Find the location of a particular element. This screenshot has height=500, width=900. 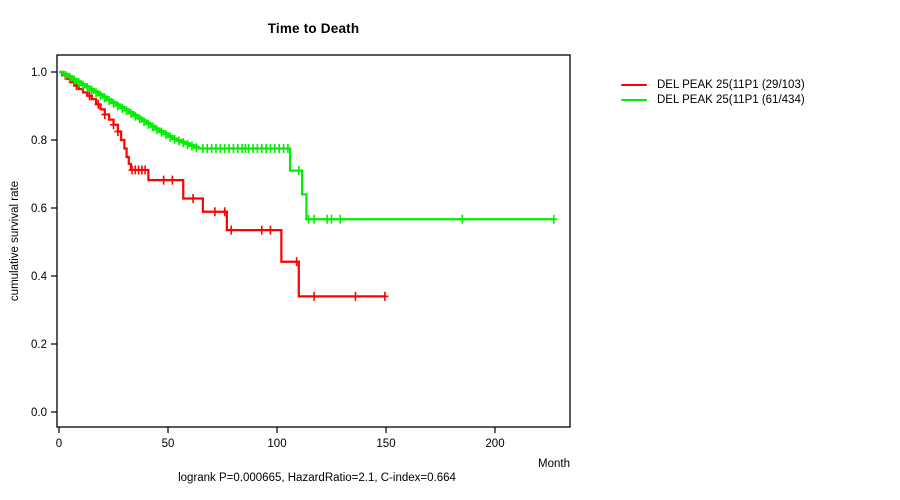

svg-text: 1.0 is located at coordinates (39, 73).